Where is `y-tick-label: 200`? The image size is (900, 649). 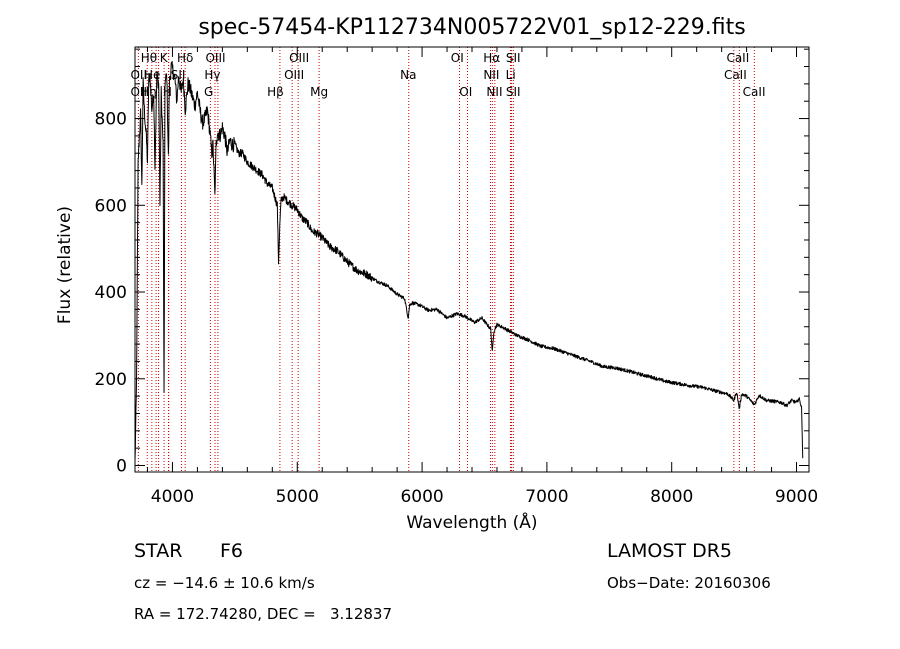
y-tick-label: 200 is located at coordinates (111, 380).